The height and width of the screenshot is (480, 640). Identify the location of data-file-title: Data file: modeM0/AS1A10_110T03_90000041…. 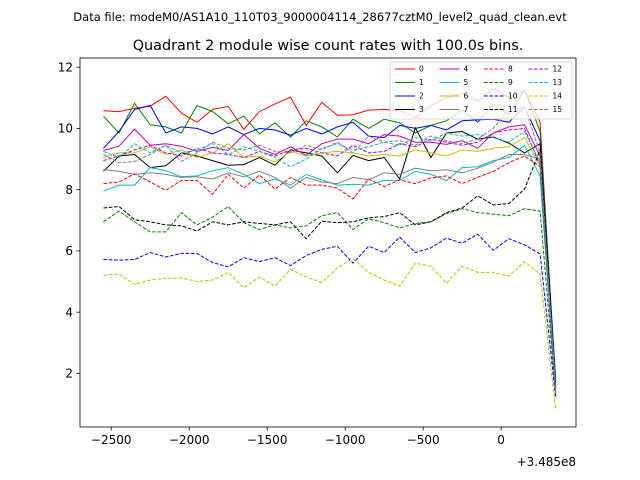
(320, 17).